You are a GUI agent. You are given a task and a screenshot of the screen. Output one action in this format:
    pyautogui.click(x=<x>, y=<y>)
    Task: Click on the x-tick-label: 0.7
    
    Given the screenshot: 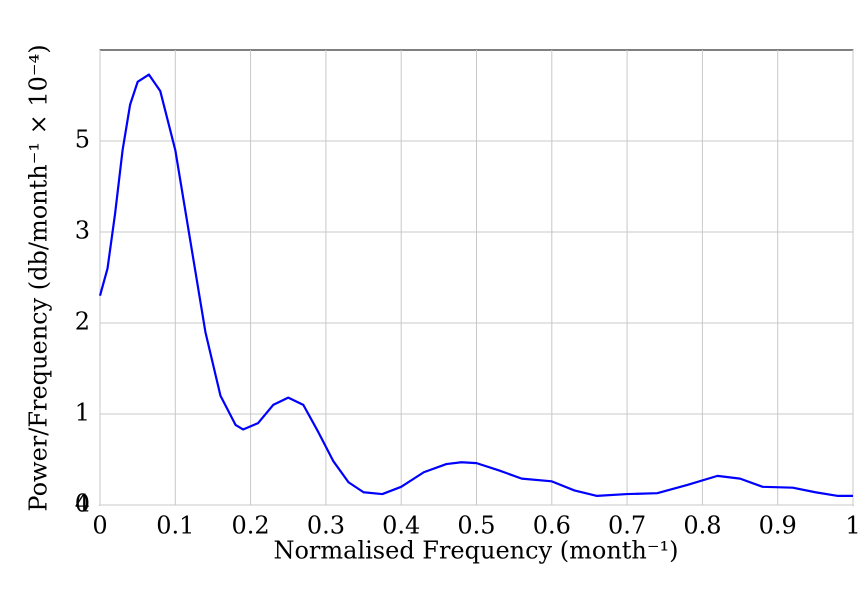 What is the action you would take?
    pyautogui.click(x=627, y=526)
    